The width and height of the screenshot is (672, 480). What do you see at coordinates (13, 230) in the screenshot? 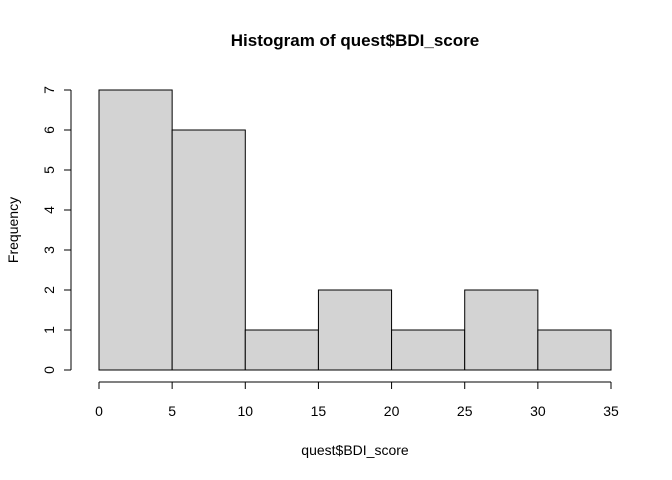
I see `y-axis-label: Frequency` at bounding box center [13, 230].